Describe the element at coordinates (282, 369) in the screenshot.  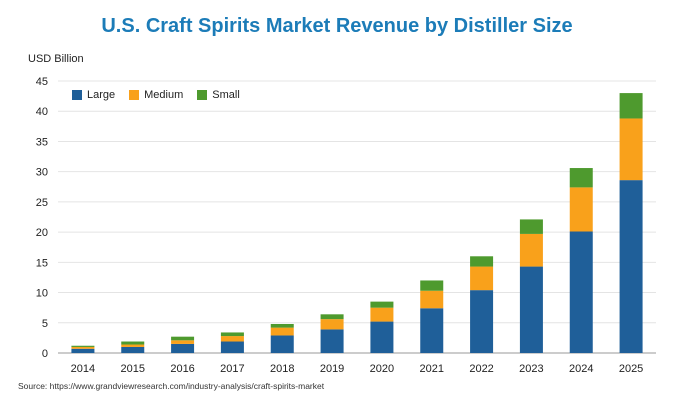
I see `x-tick-label: 2018` at that location.